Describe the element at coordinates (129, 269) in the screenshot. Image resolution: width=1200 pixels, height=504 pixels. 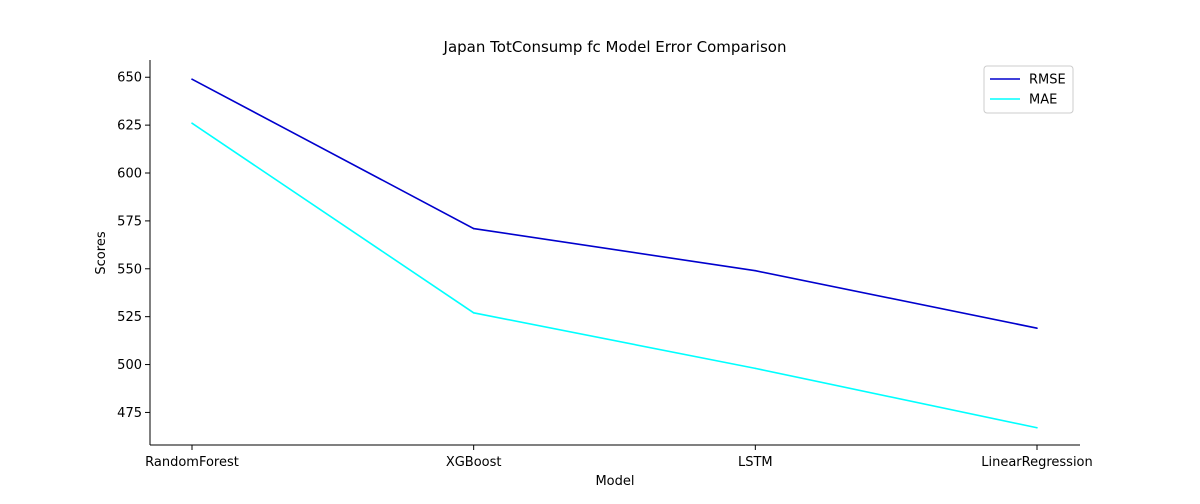
I see `y-tick-label: 550` at that location.